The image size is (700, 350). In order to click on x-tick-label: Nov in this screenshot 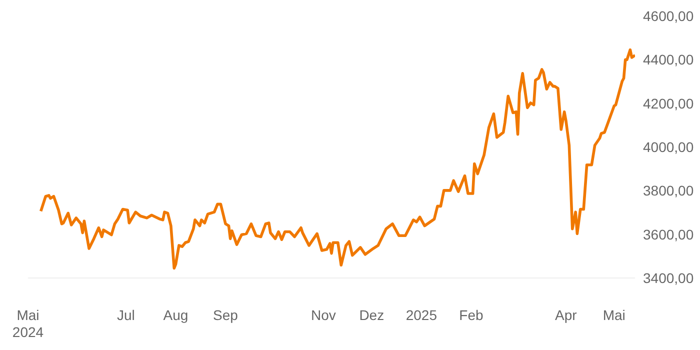, I will do `click(323, 315)`.